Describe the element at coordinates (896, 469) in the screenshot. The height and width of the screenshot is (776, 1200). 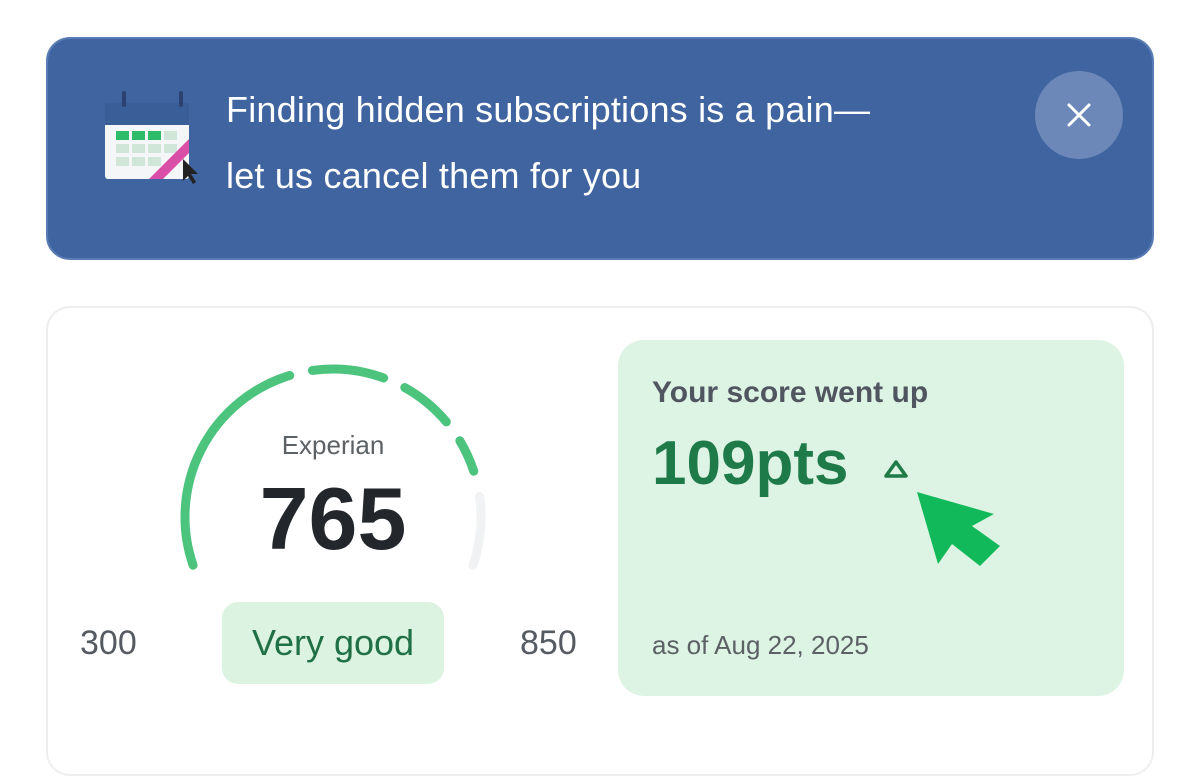
I see `triangle-up-icon` at that location.